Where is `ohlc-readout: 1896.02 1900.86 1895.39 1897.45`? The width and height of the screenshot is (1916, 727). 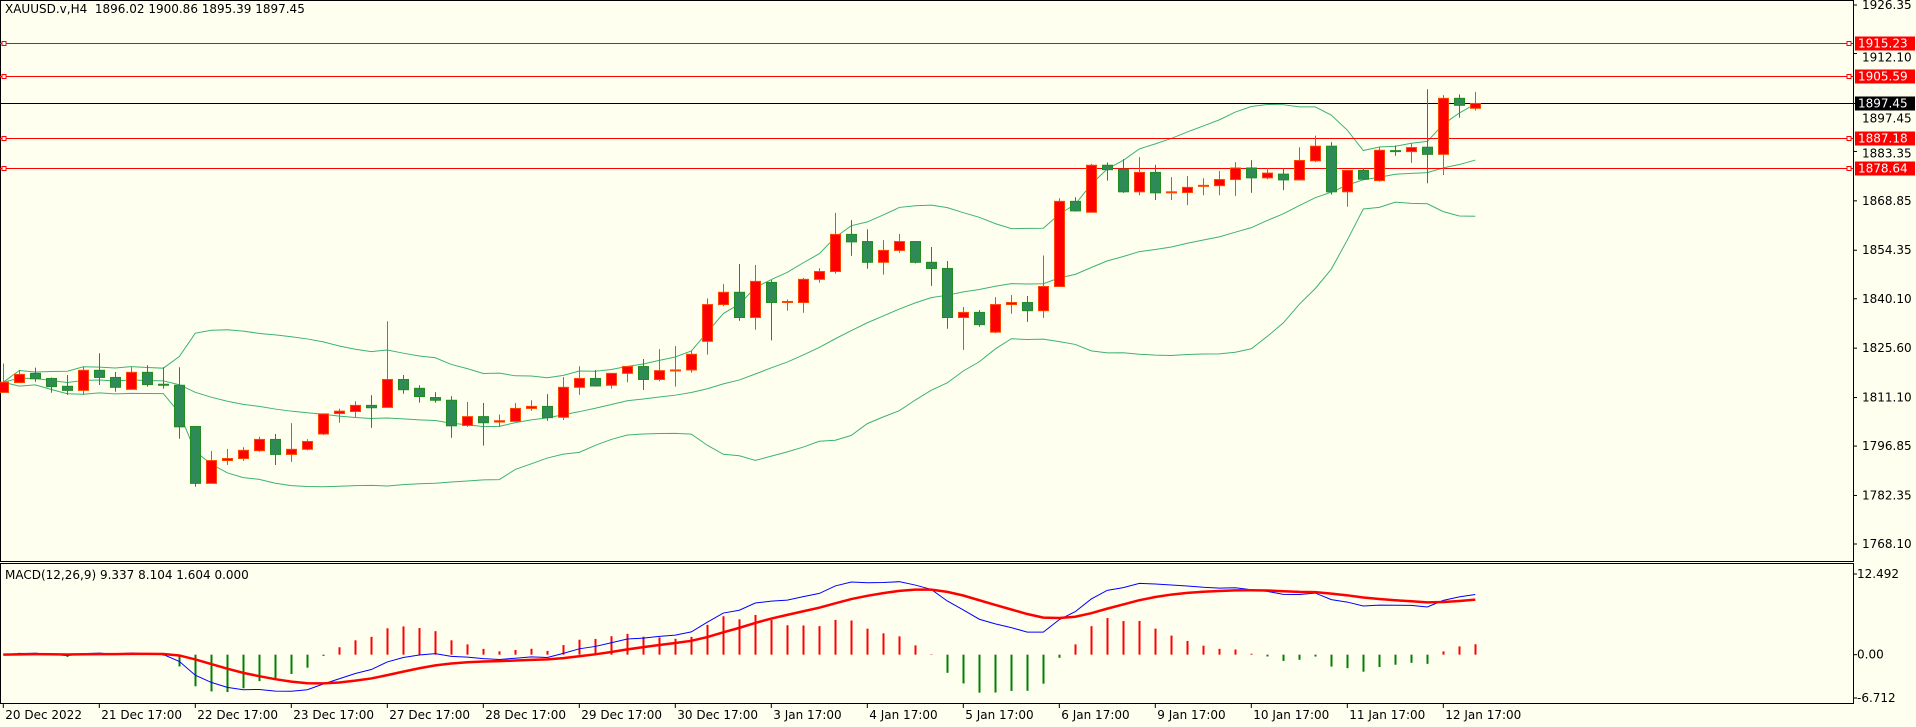 ohlc-readout: 1896.02 1900.86 1895.39 1897.45 is located at coordinates (199, 9).